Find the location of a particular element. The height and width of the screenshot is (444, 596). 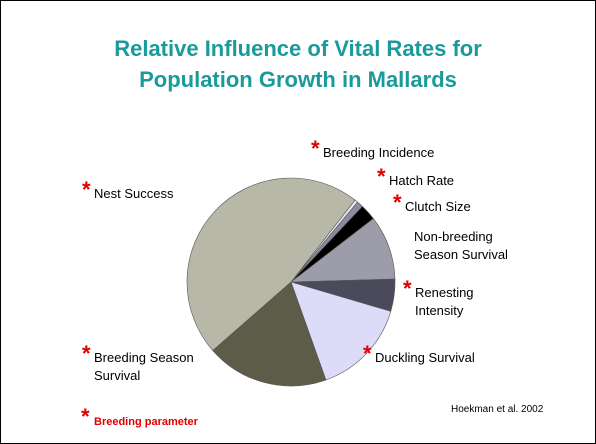

title-line: Population Growth in Mallards is located at coordinates (298, 79).